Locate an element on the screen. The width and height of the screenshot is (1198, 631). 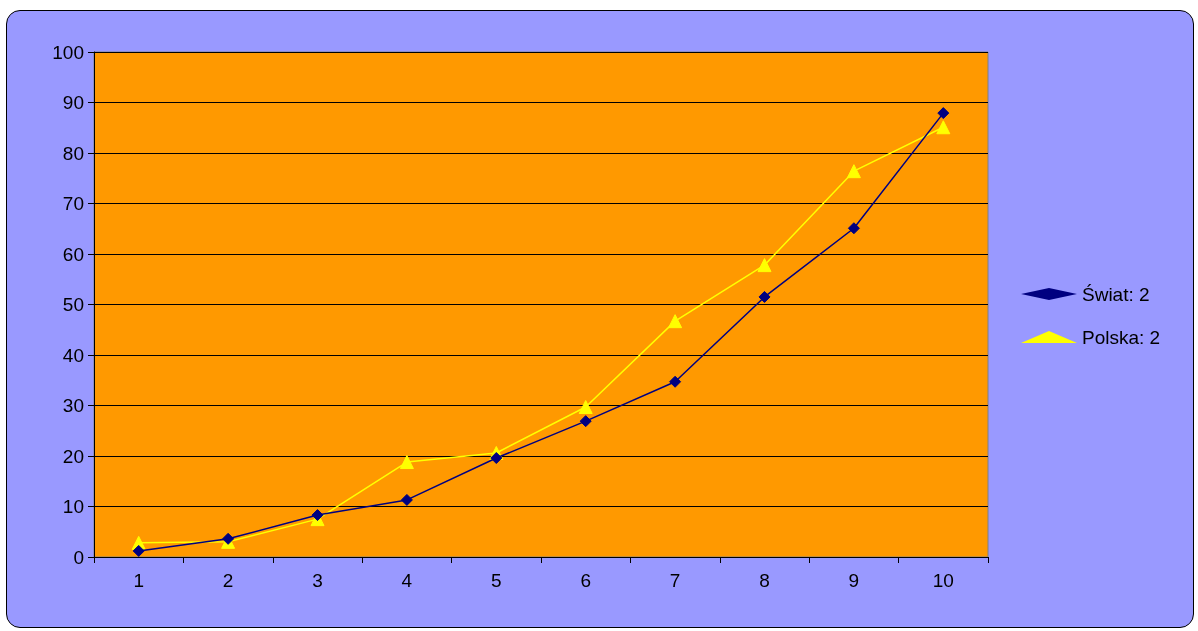
x-tick-label: 10 is located at coordinates (943, 580).